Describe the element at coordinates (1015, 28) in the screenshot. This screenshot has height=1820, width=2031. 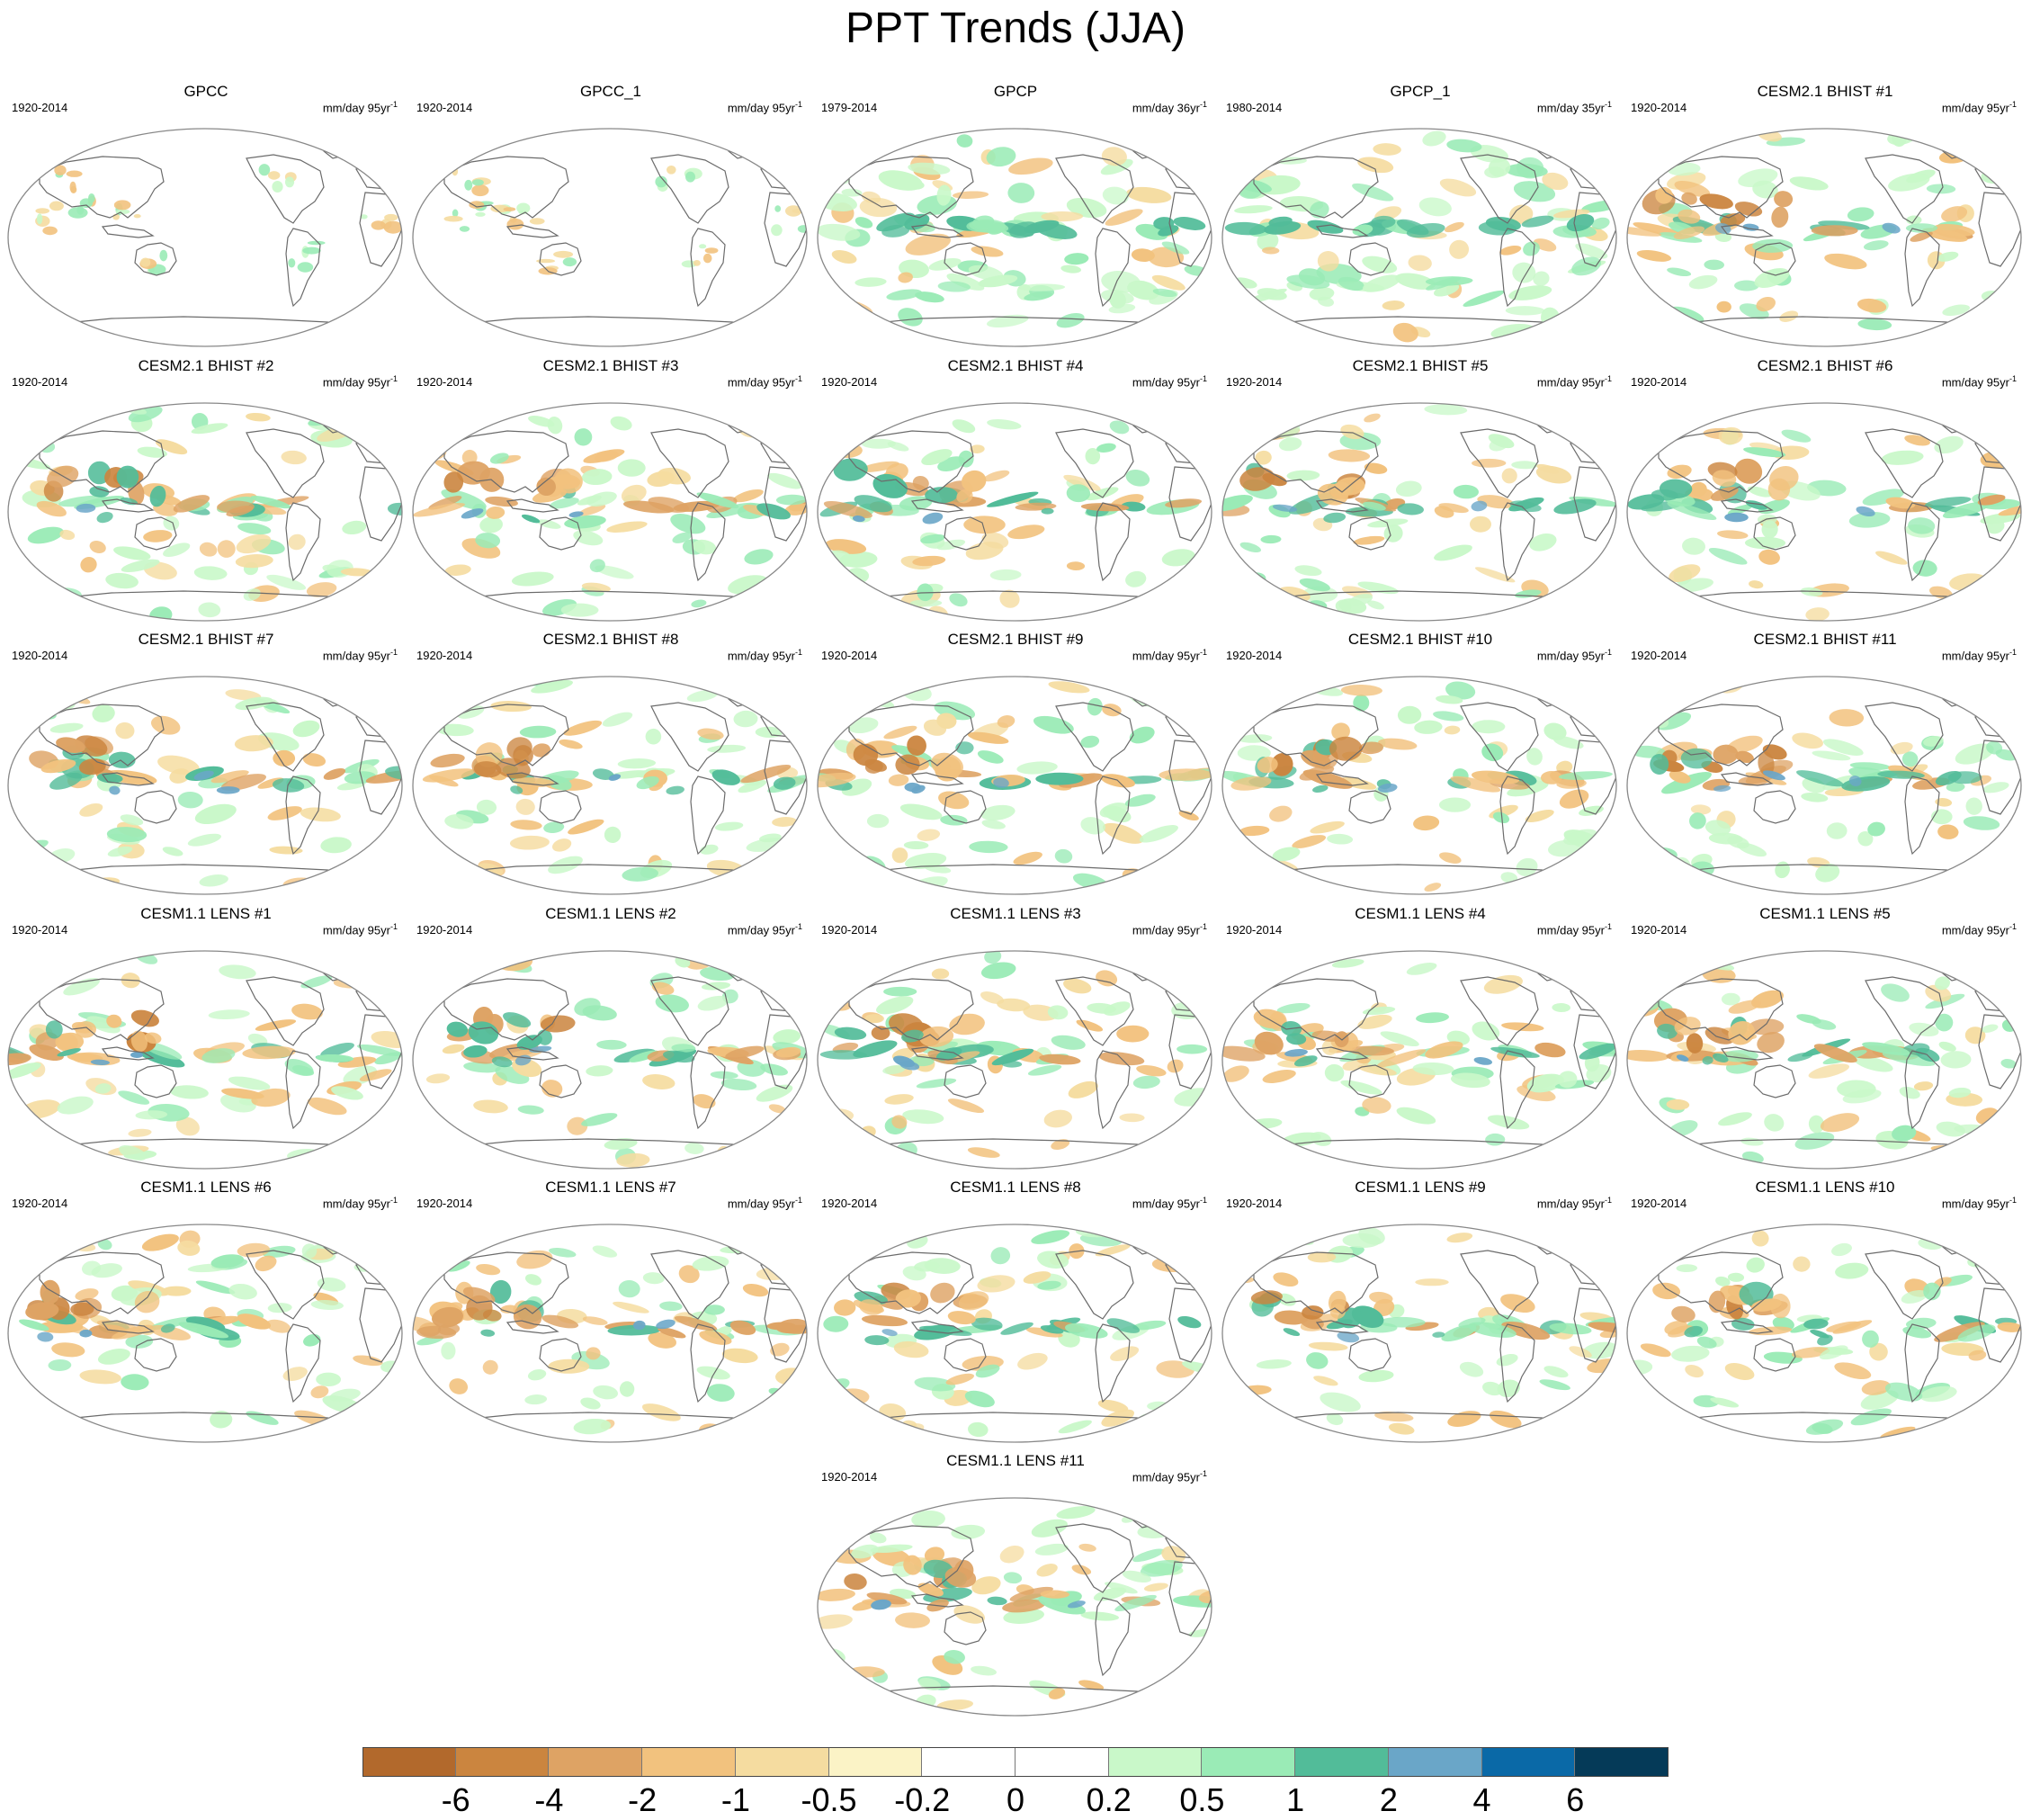
I see `figure-title: PPT Trends (JJA)` at that location.